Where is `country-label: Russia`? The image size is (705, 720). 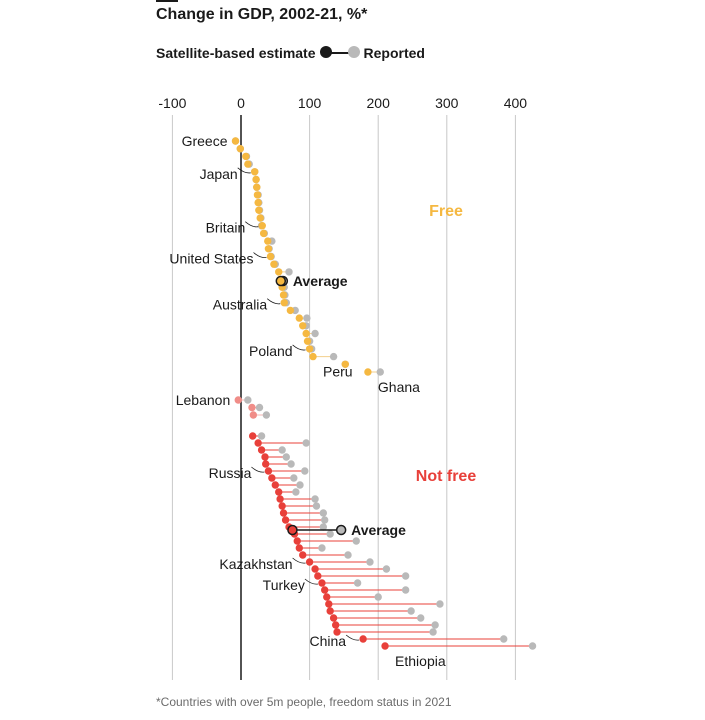 country-label: Russia is located at coordinates (230, 473).